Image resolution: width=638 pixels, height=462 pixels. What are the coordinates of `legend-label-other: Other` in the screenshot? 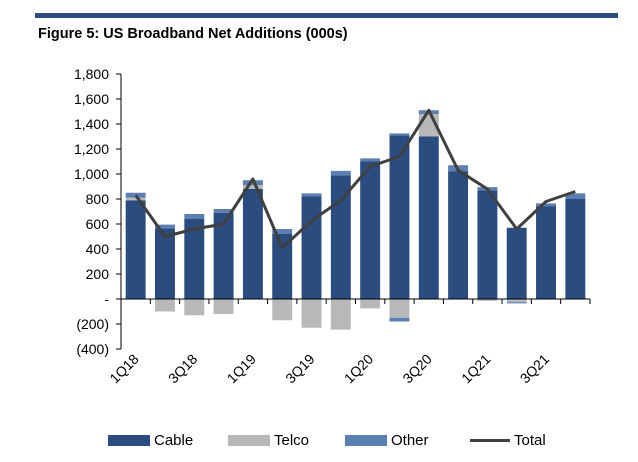 It's located at (410, 440).